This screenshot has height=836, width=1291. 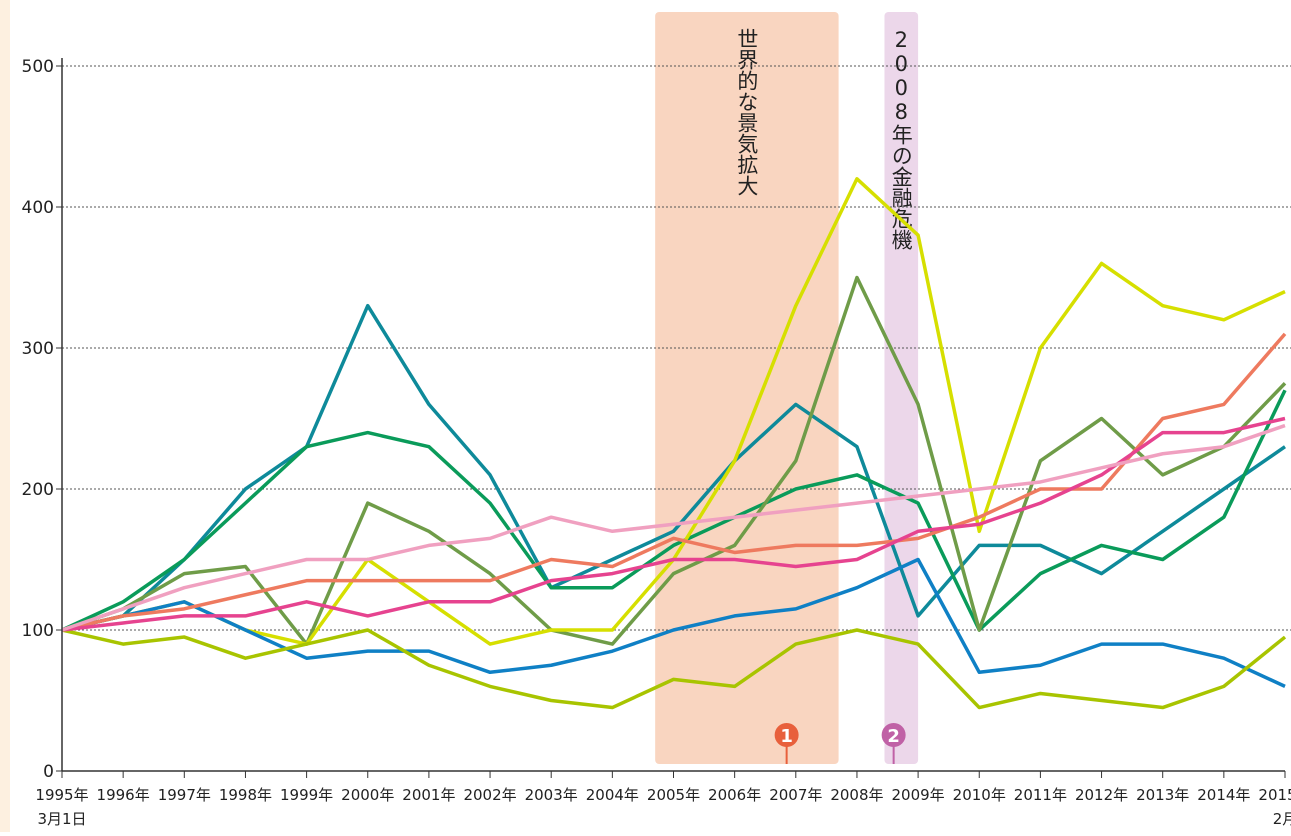 I want to click on x-start-label: 3月1日, so click(x=61, y=819).